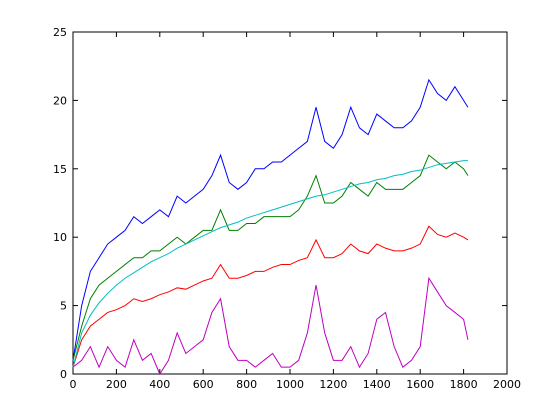  What do you see at coordinates (203, 384) in the screenshot?
I see `x-tick-label: 600` at bounding box center [203, 384].